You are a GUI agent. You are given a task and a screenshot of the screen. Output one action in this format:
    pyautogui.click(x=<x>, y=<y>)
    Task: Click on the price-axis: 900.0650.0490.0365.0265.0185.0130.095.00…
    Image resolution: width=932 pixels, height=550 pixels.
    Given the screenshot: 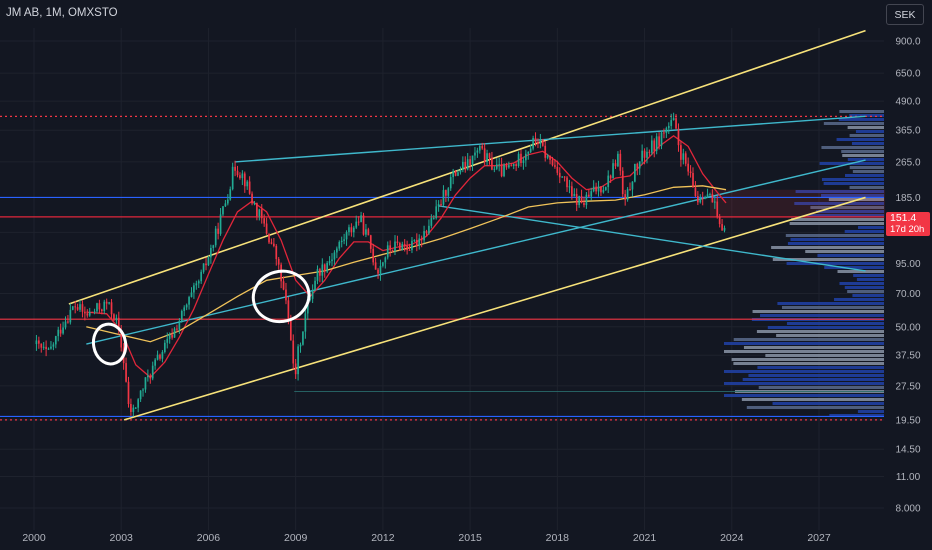 What is the action you would take?
    pyautogui.click(x=907, y=276)
    